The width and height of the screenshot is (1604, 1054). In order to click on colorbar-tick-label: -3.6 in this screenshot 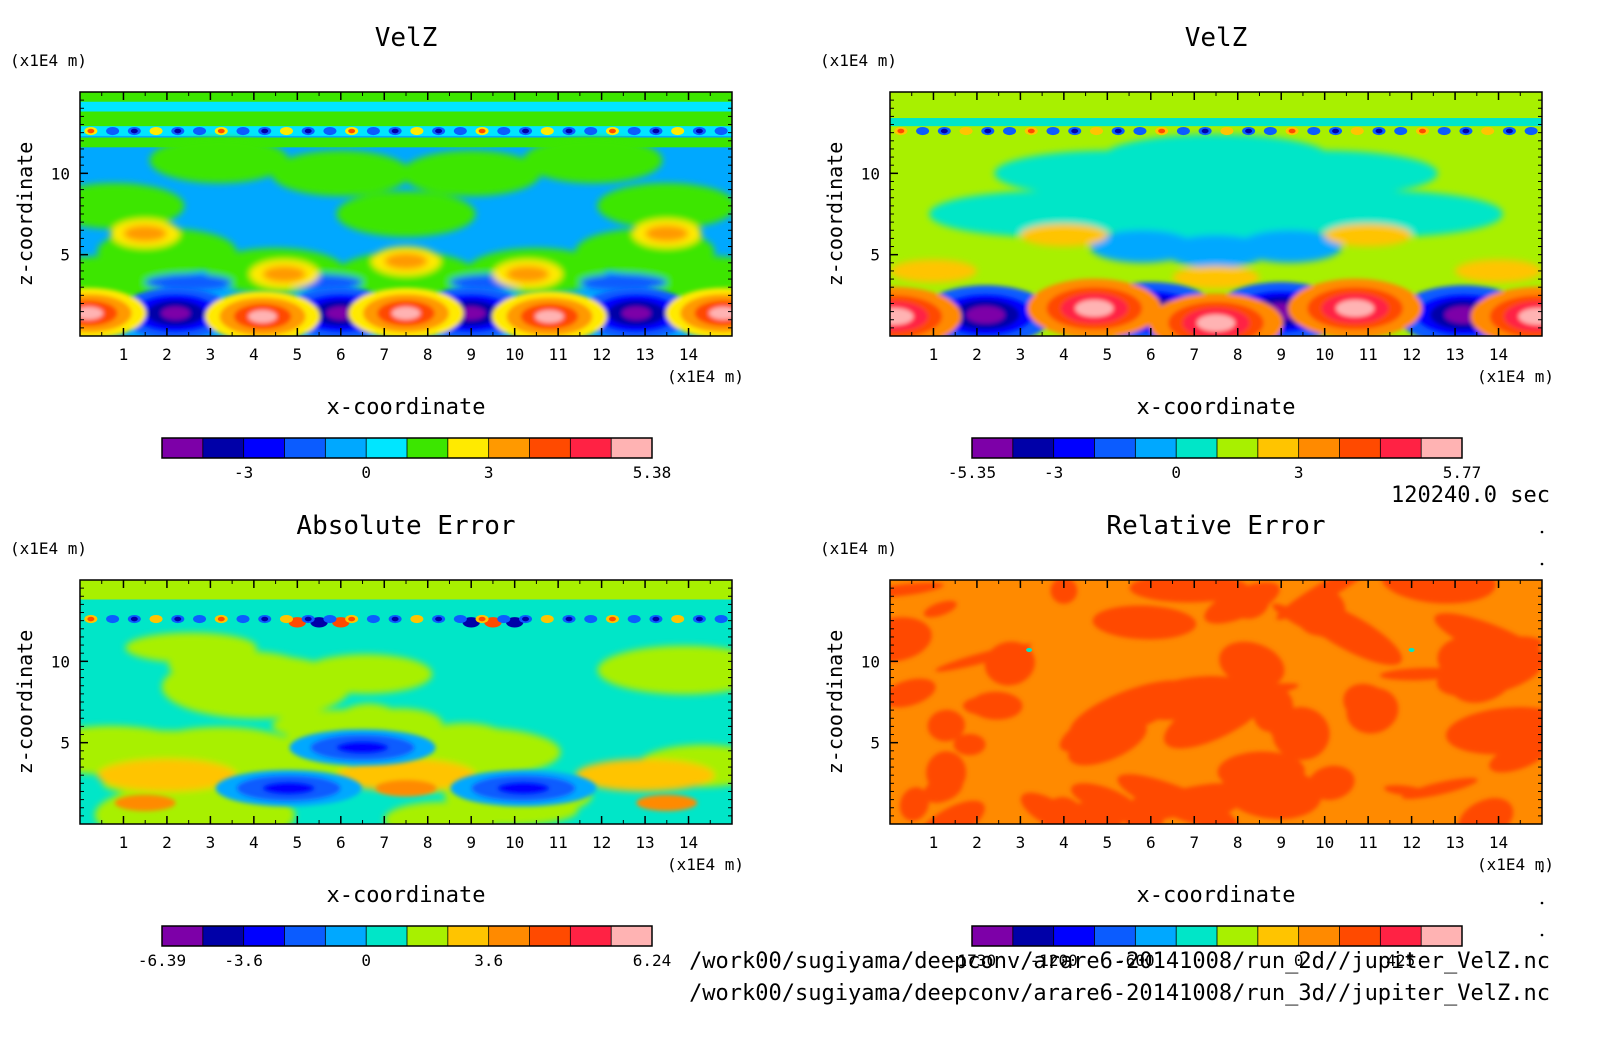, I will do `click(243, 960)`.